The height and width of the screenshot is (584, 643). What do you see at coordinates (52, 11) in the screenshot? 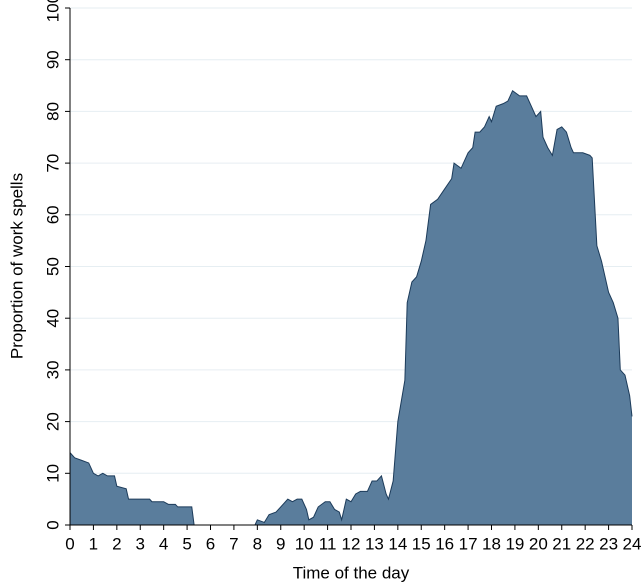
I see `y-tick-label: 100` at bounding box center [52, 11].